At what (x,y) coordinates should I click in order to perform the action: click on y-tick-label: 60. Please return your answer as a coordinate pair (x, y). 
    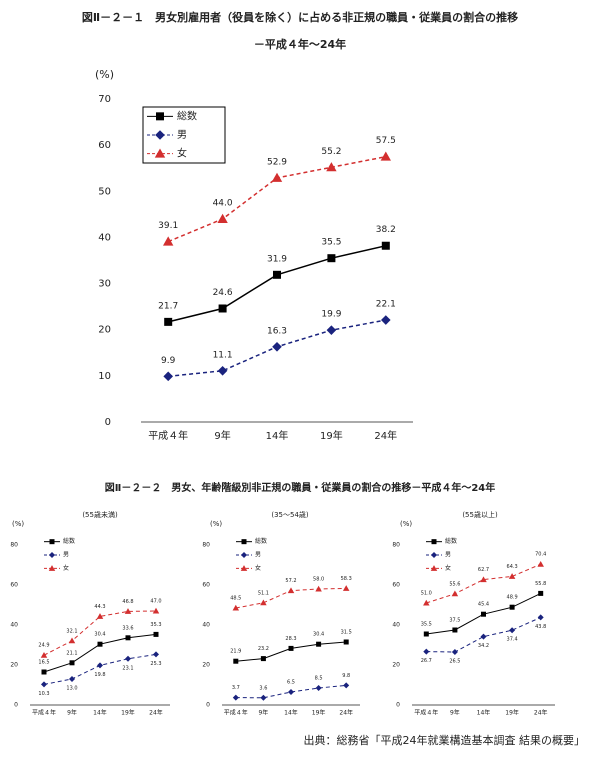
    Looking at the image, I should click on (206, 585).